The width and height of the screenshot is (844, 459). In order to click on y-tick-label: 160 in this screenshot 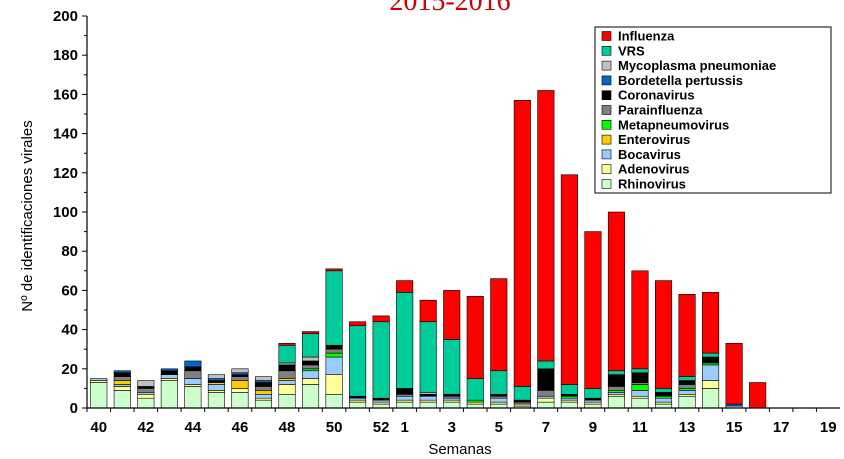, I will do `click(65, 94)`.